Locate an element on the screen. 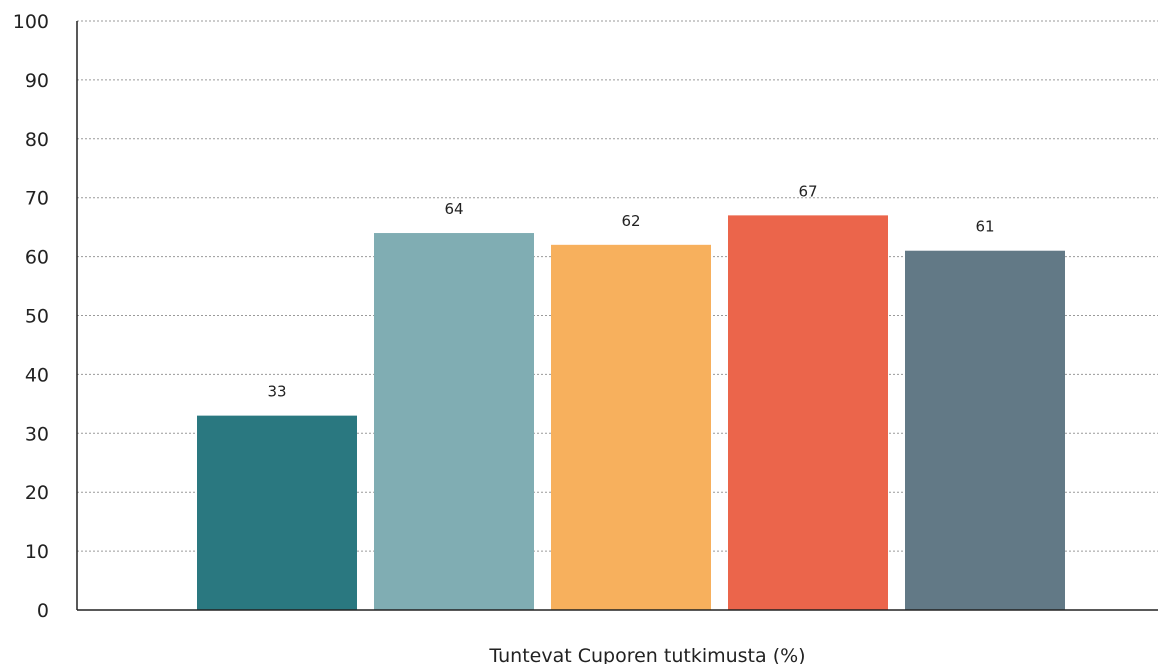 The width and height of the screenshot is (1171, 664). y-tick-label: 10 is located at coordinates (37, 552).